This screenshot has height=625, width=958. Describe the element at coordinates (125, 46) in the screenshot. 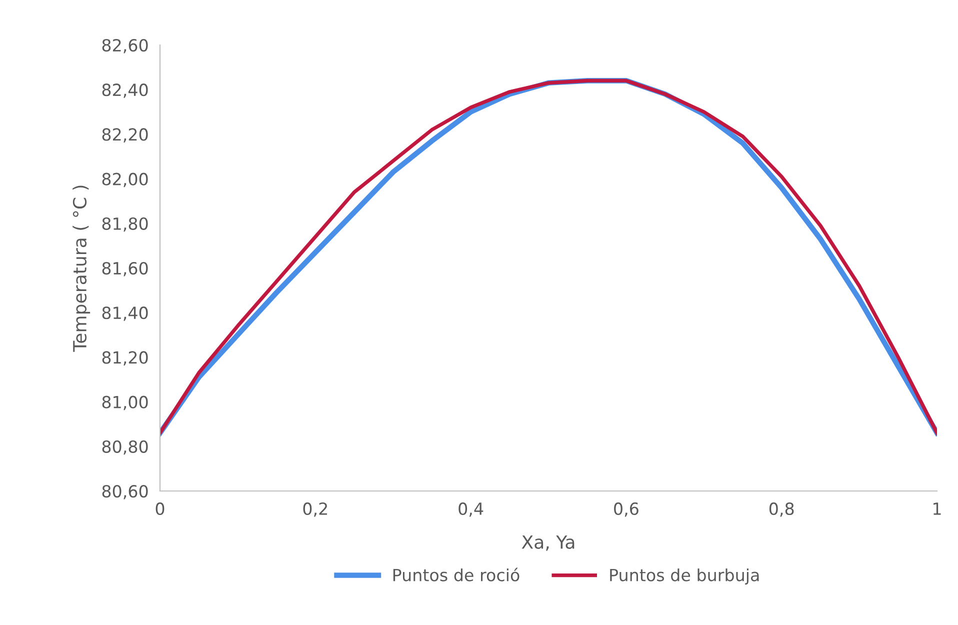

I see `y-tick-label: 82,60` at that location.